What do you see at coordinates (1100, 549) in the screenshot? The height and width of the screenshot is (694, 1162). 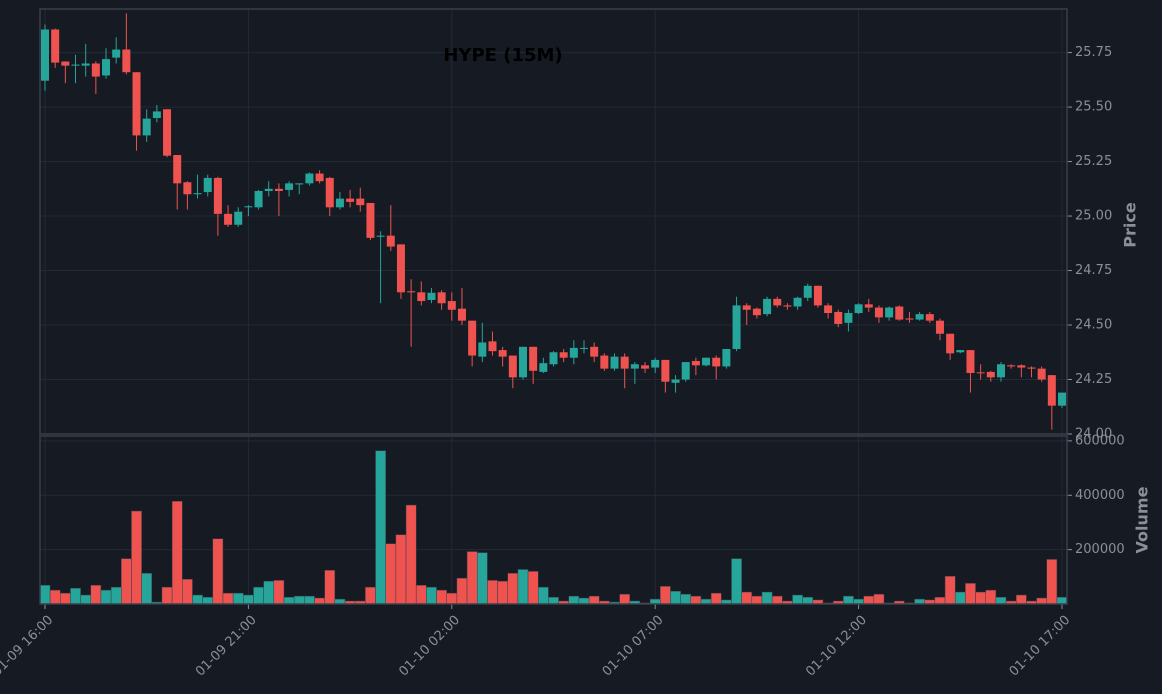 I see `volume-tick-label: 200000` at bounding box center [1100, 549].